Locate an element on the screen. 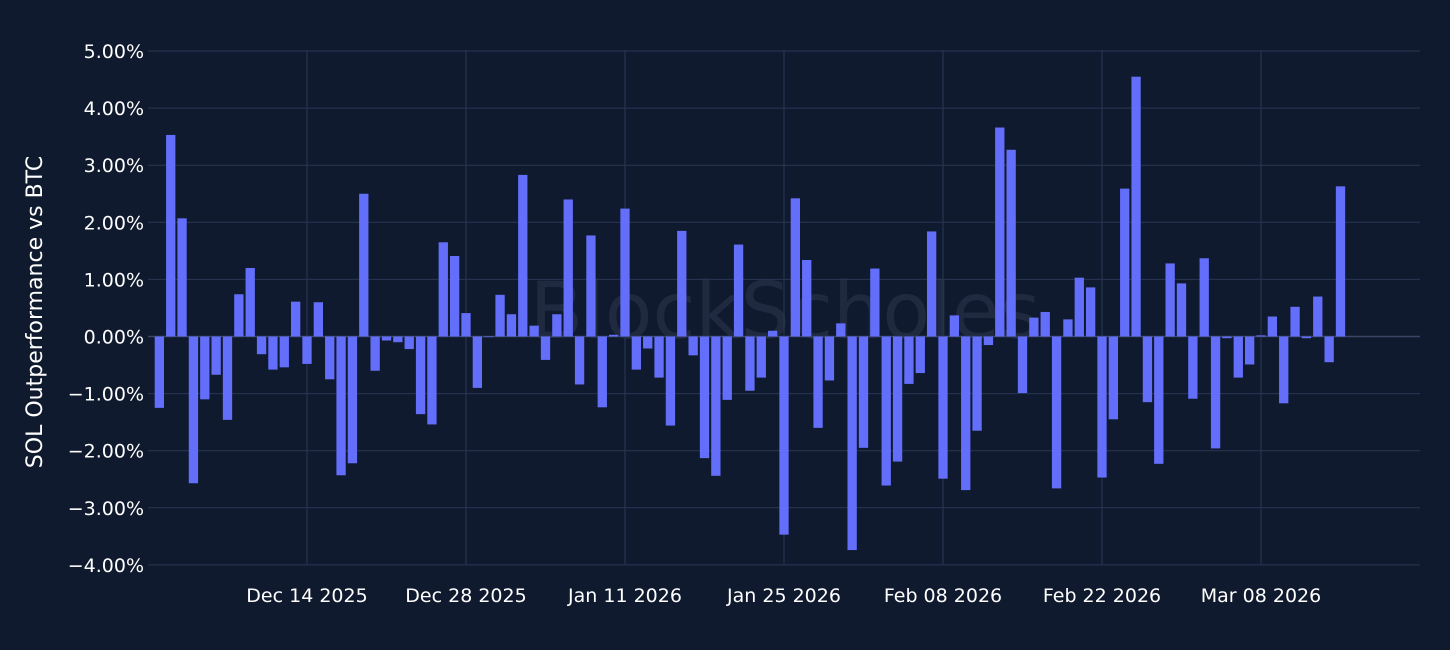  y-tick-label: −2.00% is located at coordinates (106, 452).